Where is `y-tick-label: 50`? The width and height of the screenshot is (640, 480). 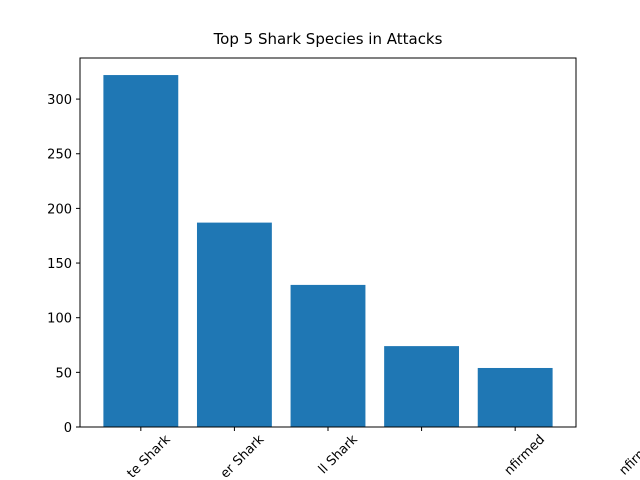
y-tick-label: 50 is located at coordinates (63, 373).